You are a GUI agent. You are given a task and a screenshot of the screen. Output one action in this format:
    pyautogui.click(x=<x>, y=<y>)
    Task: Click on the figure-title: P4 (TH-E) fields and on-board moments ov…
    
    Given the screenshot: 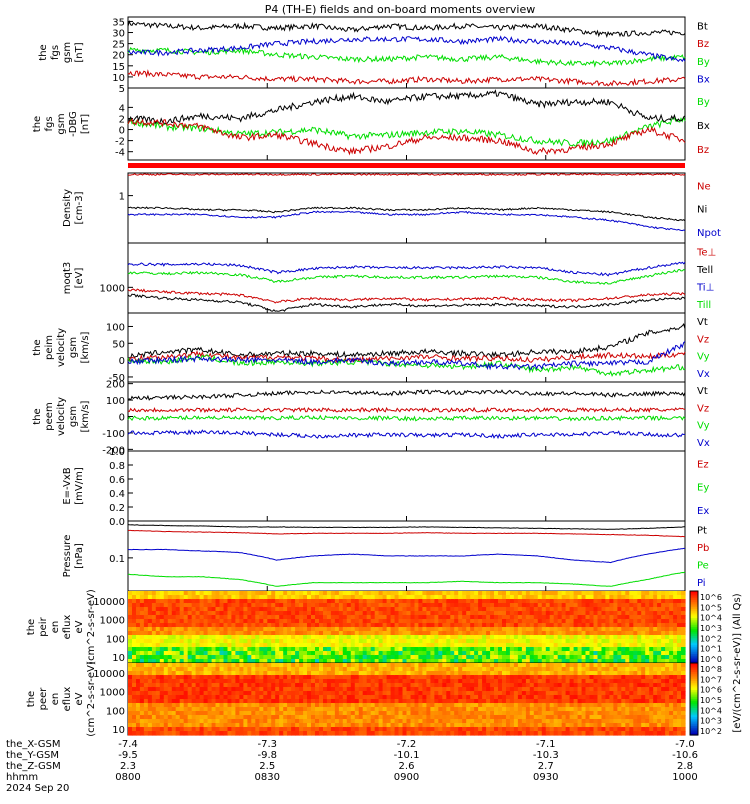 What is the action you would take?
    pyautogui.click(x=400, y=9)
    